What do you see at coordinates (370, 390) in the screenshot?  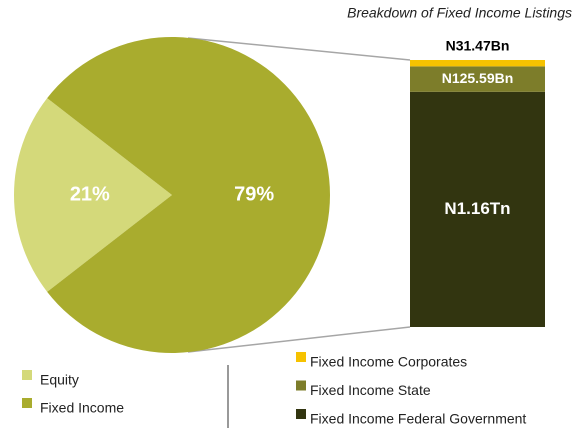 I see `legend-label: Fixed Income State` at bounding box center [370, 390].